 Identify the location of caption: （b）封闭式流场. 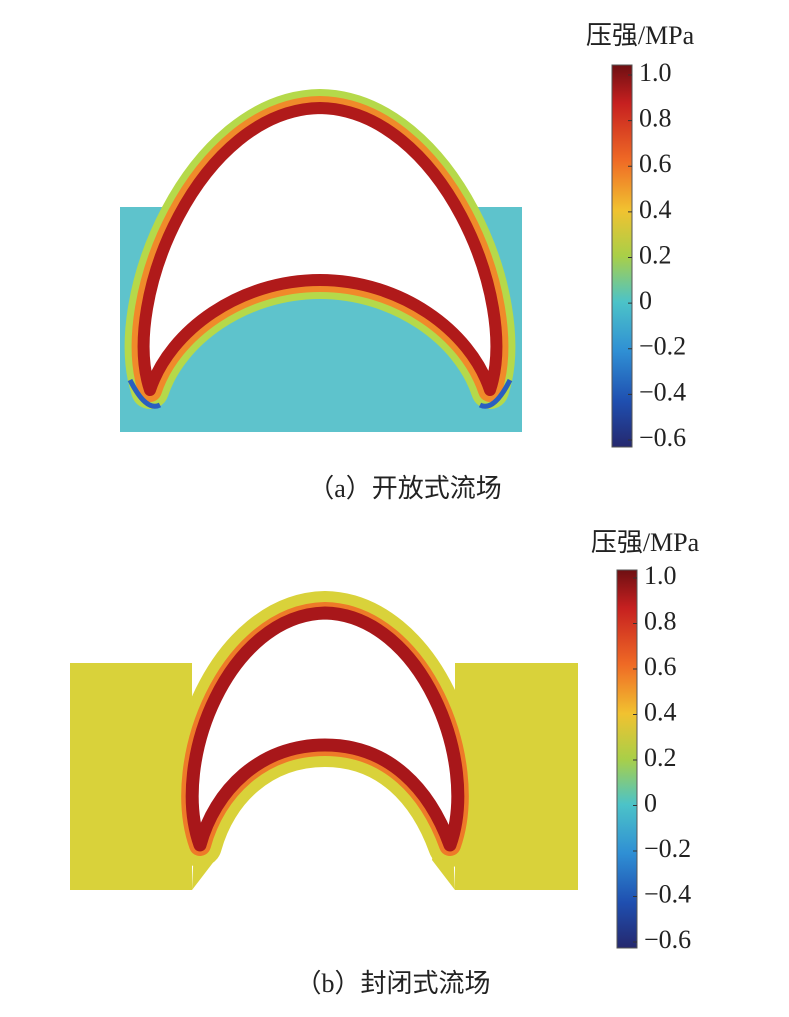
(392, 983).